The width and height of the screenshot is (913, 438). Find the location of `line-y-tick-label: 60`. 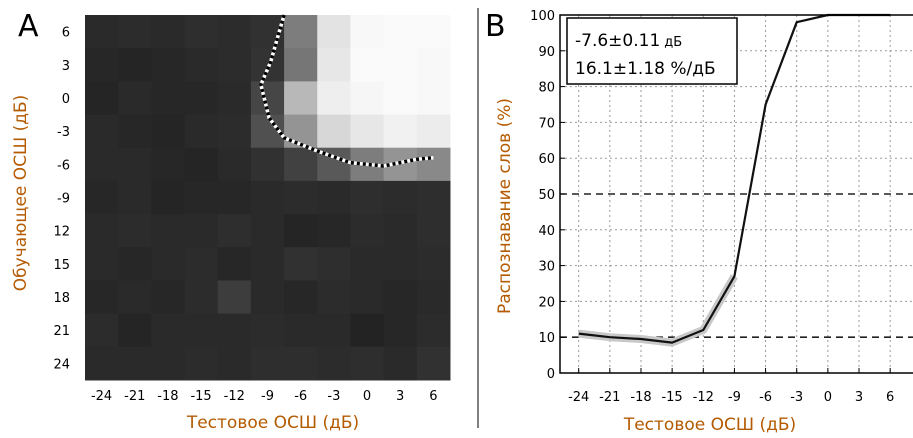

line-y-tick-label: 60 is located at coordinates (546, 159).